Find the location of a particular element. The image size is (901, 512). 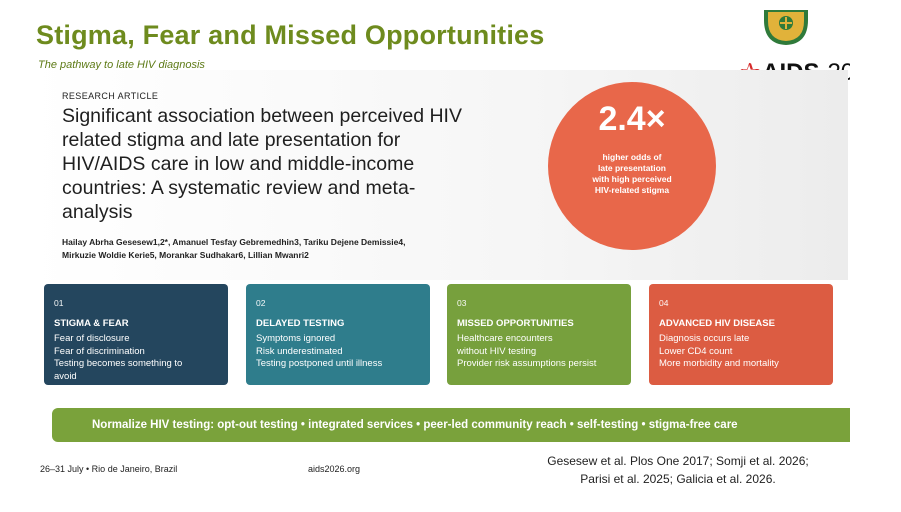

card-line: Diagnosis occurs late is located at coordinates (704, 338).